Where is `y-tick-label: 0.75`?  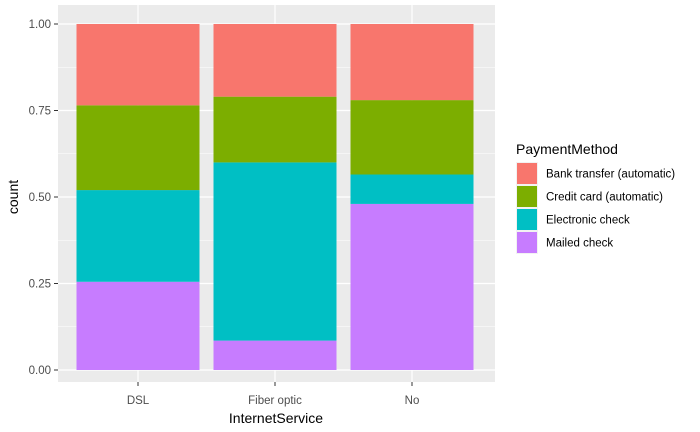
y-tick-label: 0.75 is located at coordinates (40, 112).